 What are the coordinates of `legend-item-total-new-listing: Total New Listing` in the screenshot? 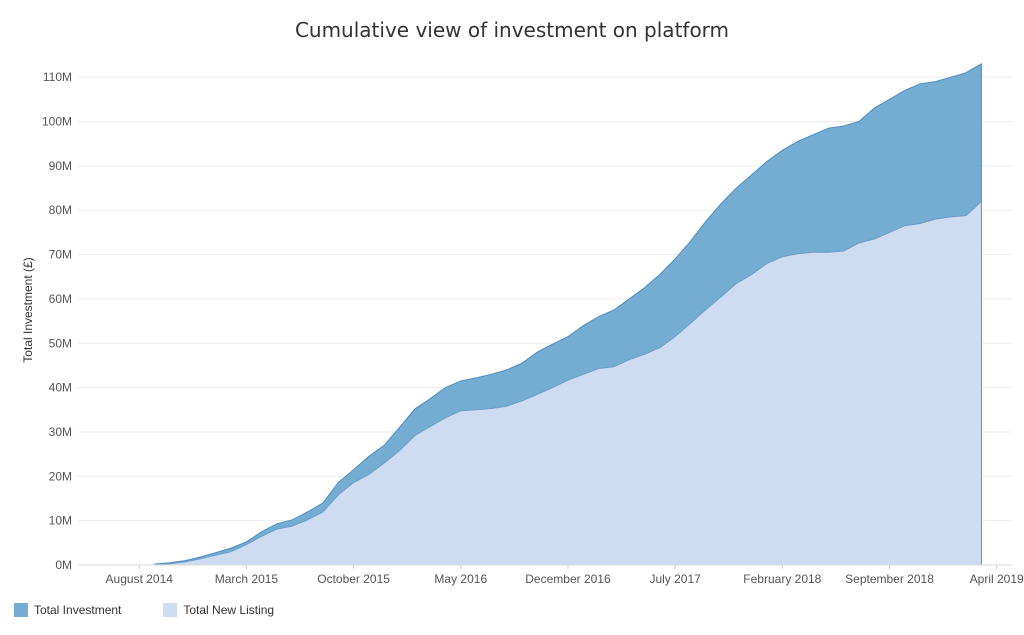 It's located at (218, 610).